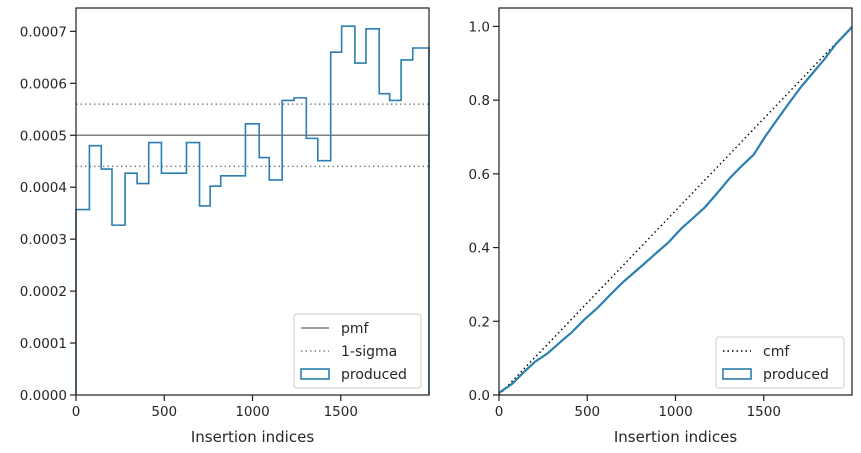 Image resolution: width=861 pixels, height=453 pixels. I want to click on right-x-axis-ticks: 0 500 1000 1500, so click(638, 407).